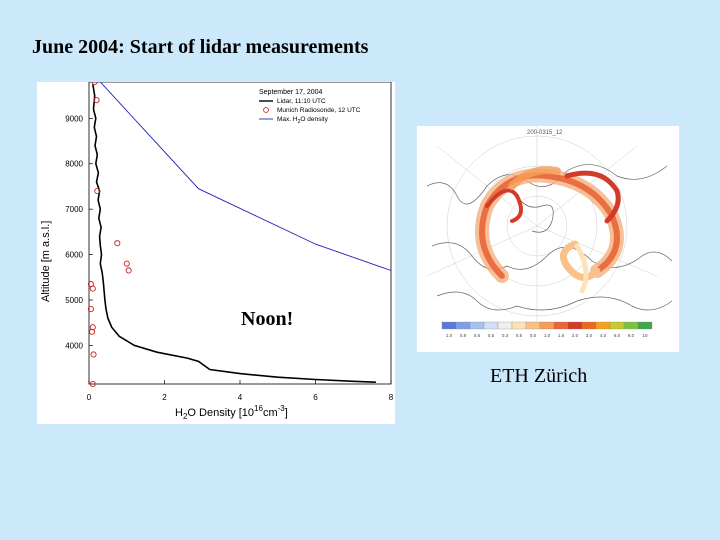  What do you see at coordinates (319, 110) in the screenshot?
I see `legend-label-1: Munich Radiosonde, 12 UTC` at bounding box center [319, 110].